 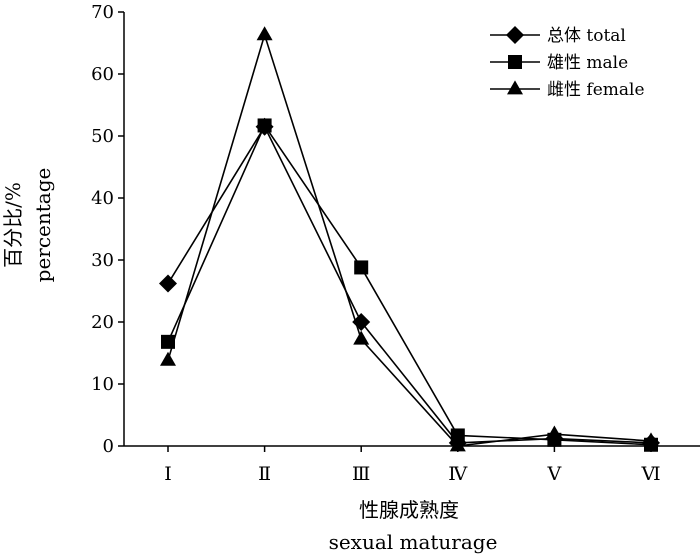 I want to click on x-tick-label: Ⅴ, so click(x=554, y=474).